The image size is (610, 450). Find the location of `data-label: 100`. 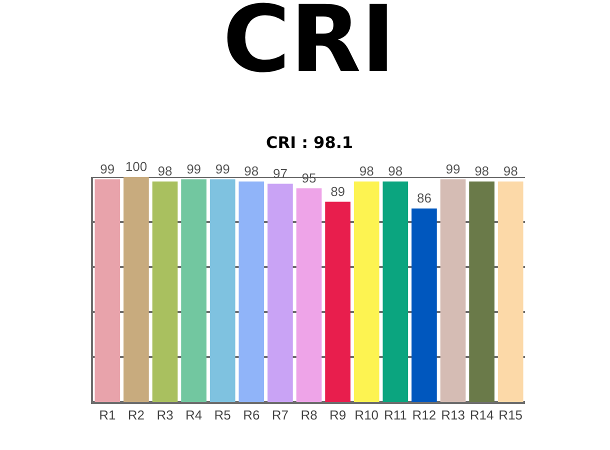

data-label: 100 is located at coordinates (136, 166).